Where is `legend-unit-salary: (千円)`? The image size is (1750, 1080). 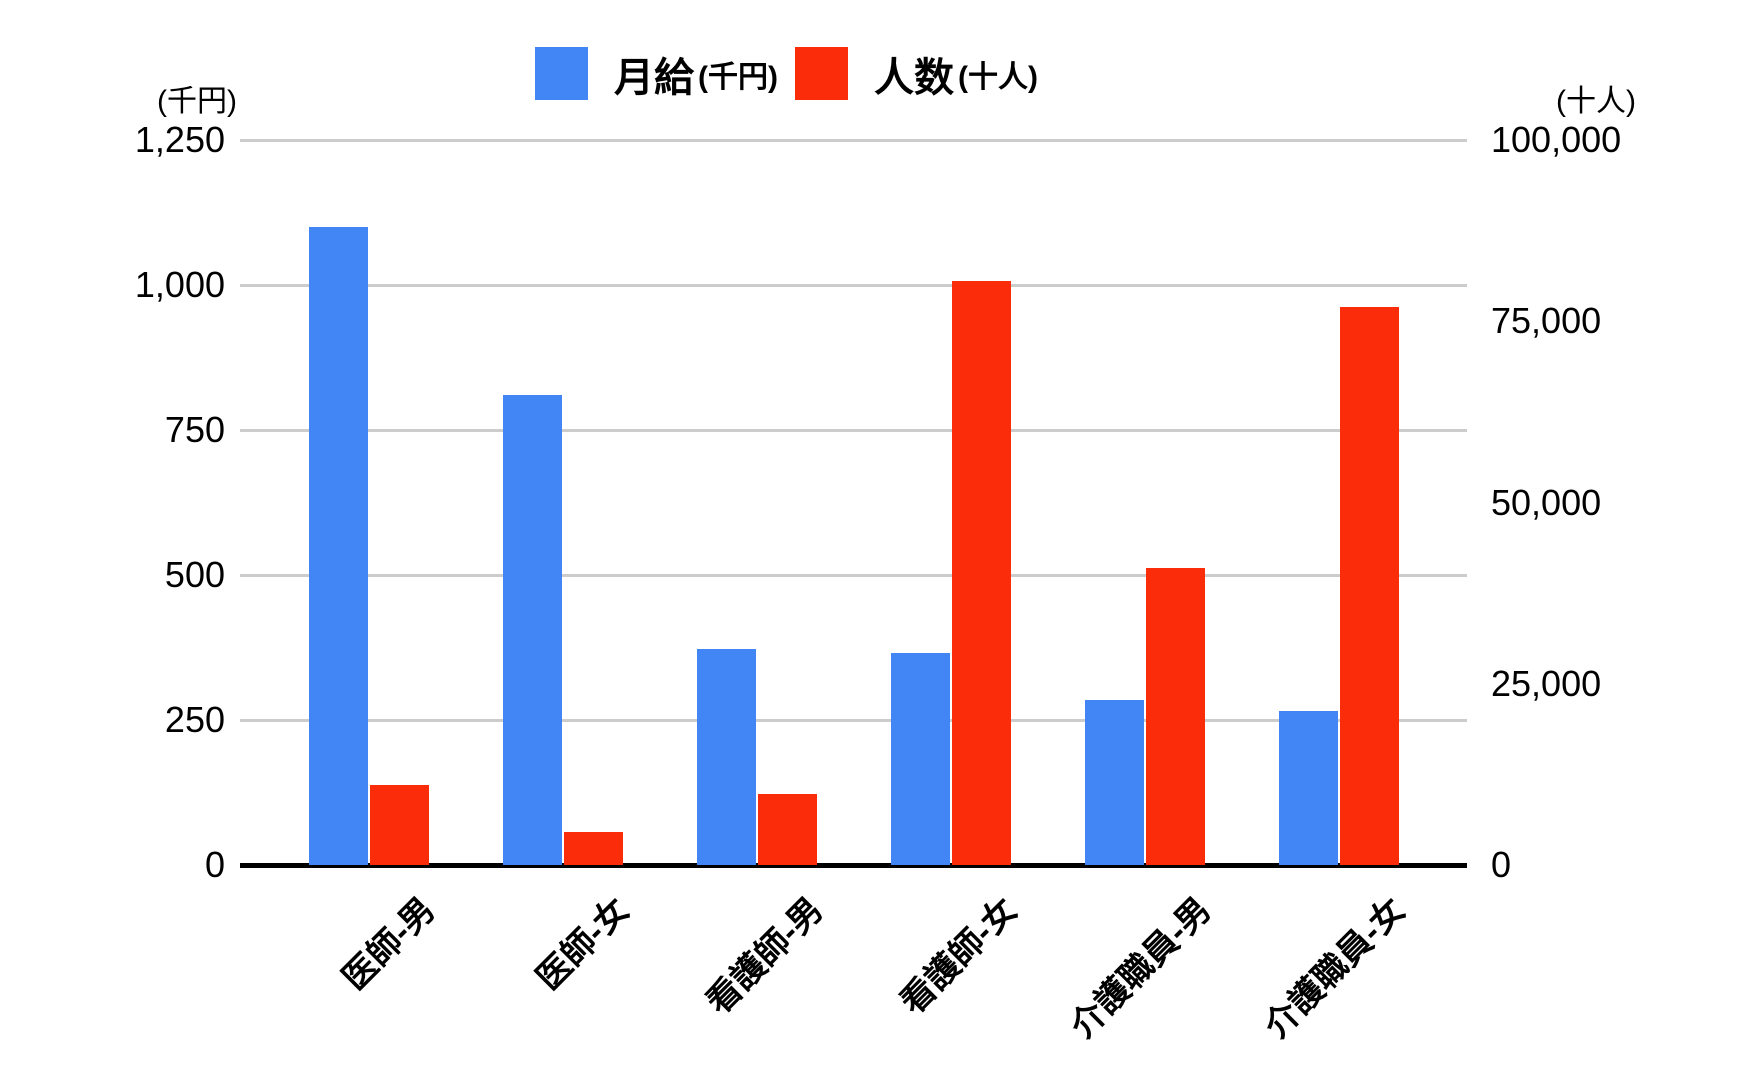
legend-unit-salary: (千円) is located at coordinates (738, 77).